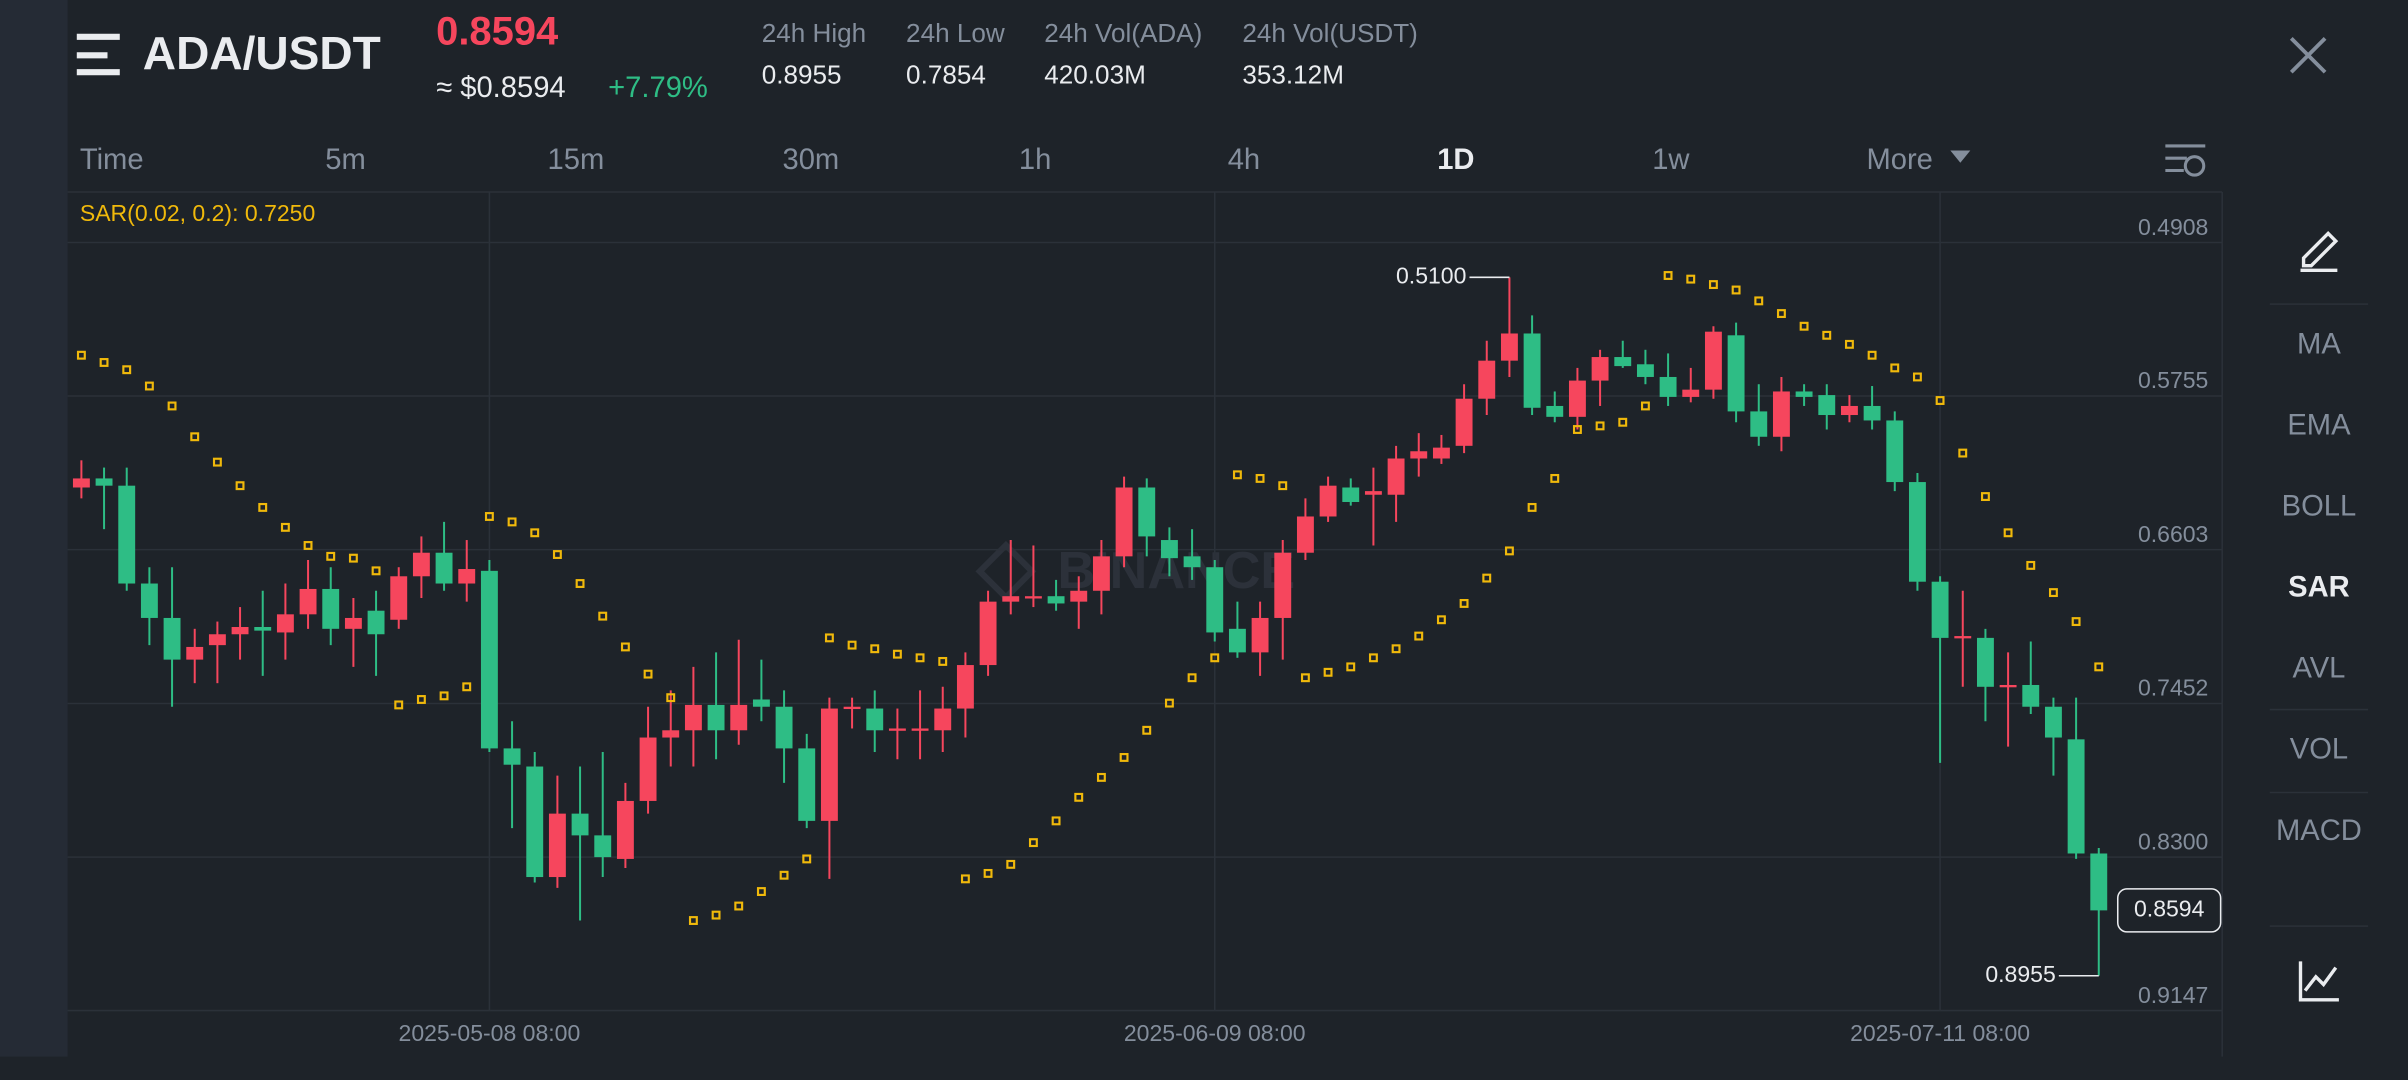  I want to click on indicator-button: AVL, so click(2318, 669).